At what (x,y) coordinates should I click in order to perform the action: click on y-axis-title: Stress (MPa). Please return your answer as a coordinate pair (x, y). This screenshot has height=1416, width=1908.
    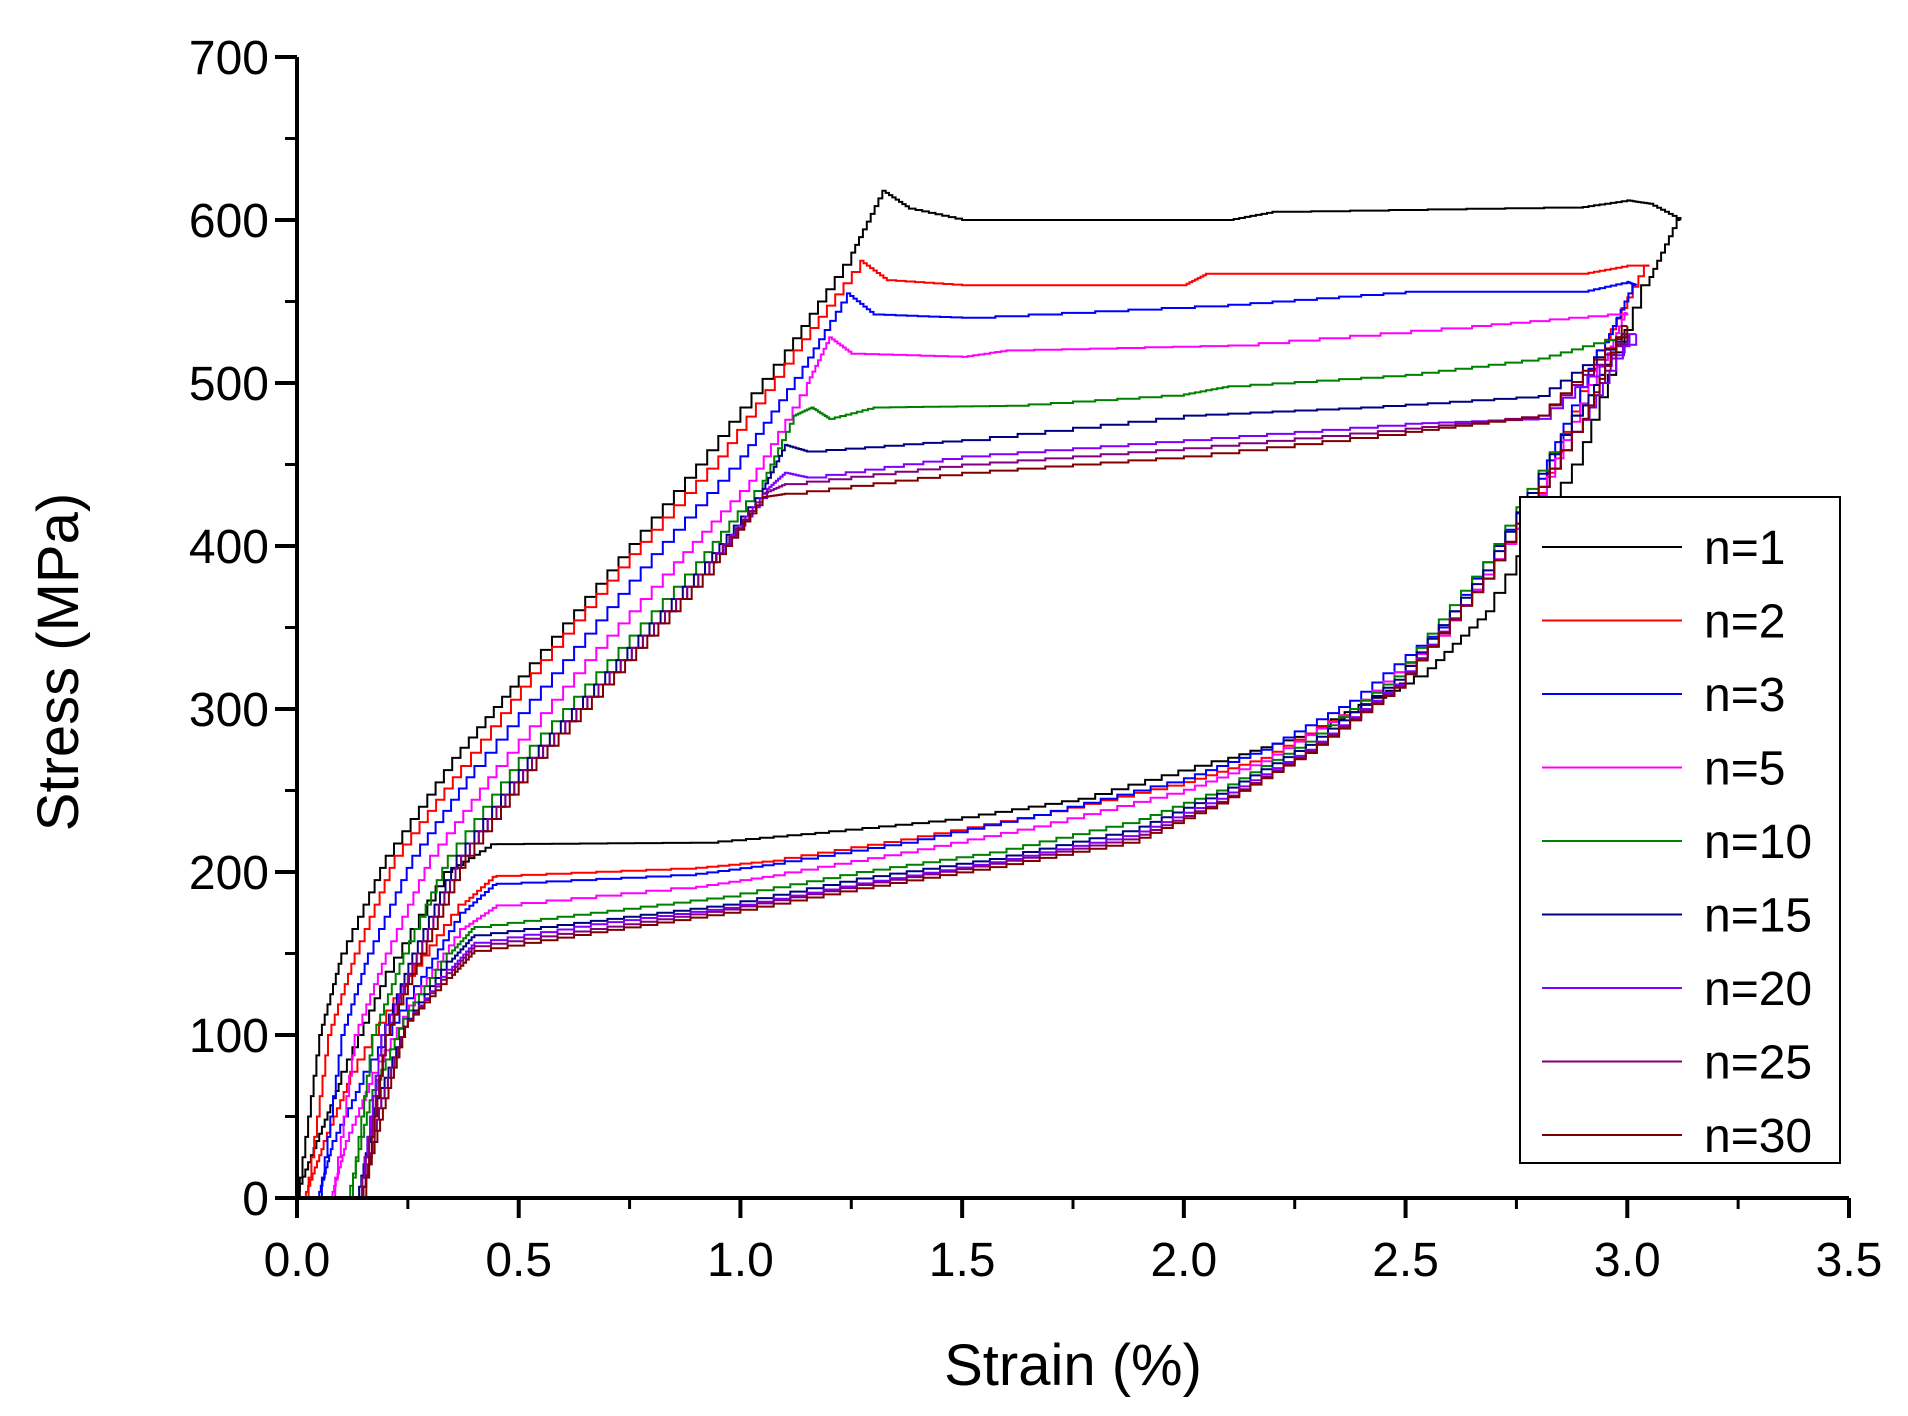
    Looking at the image, I should click on (58, 662).